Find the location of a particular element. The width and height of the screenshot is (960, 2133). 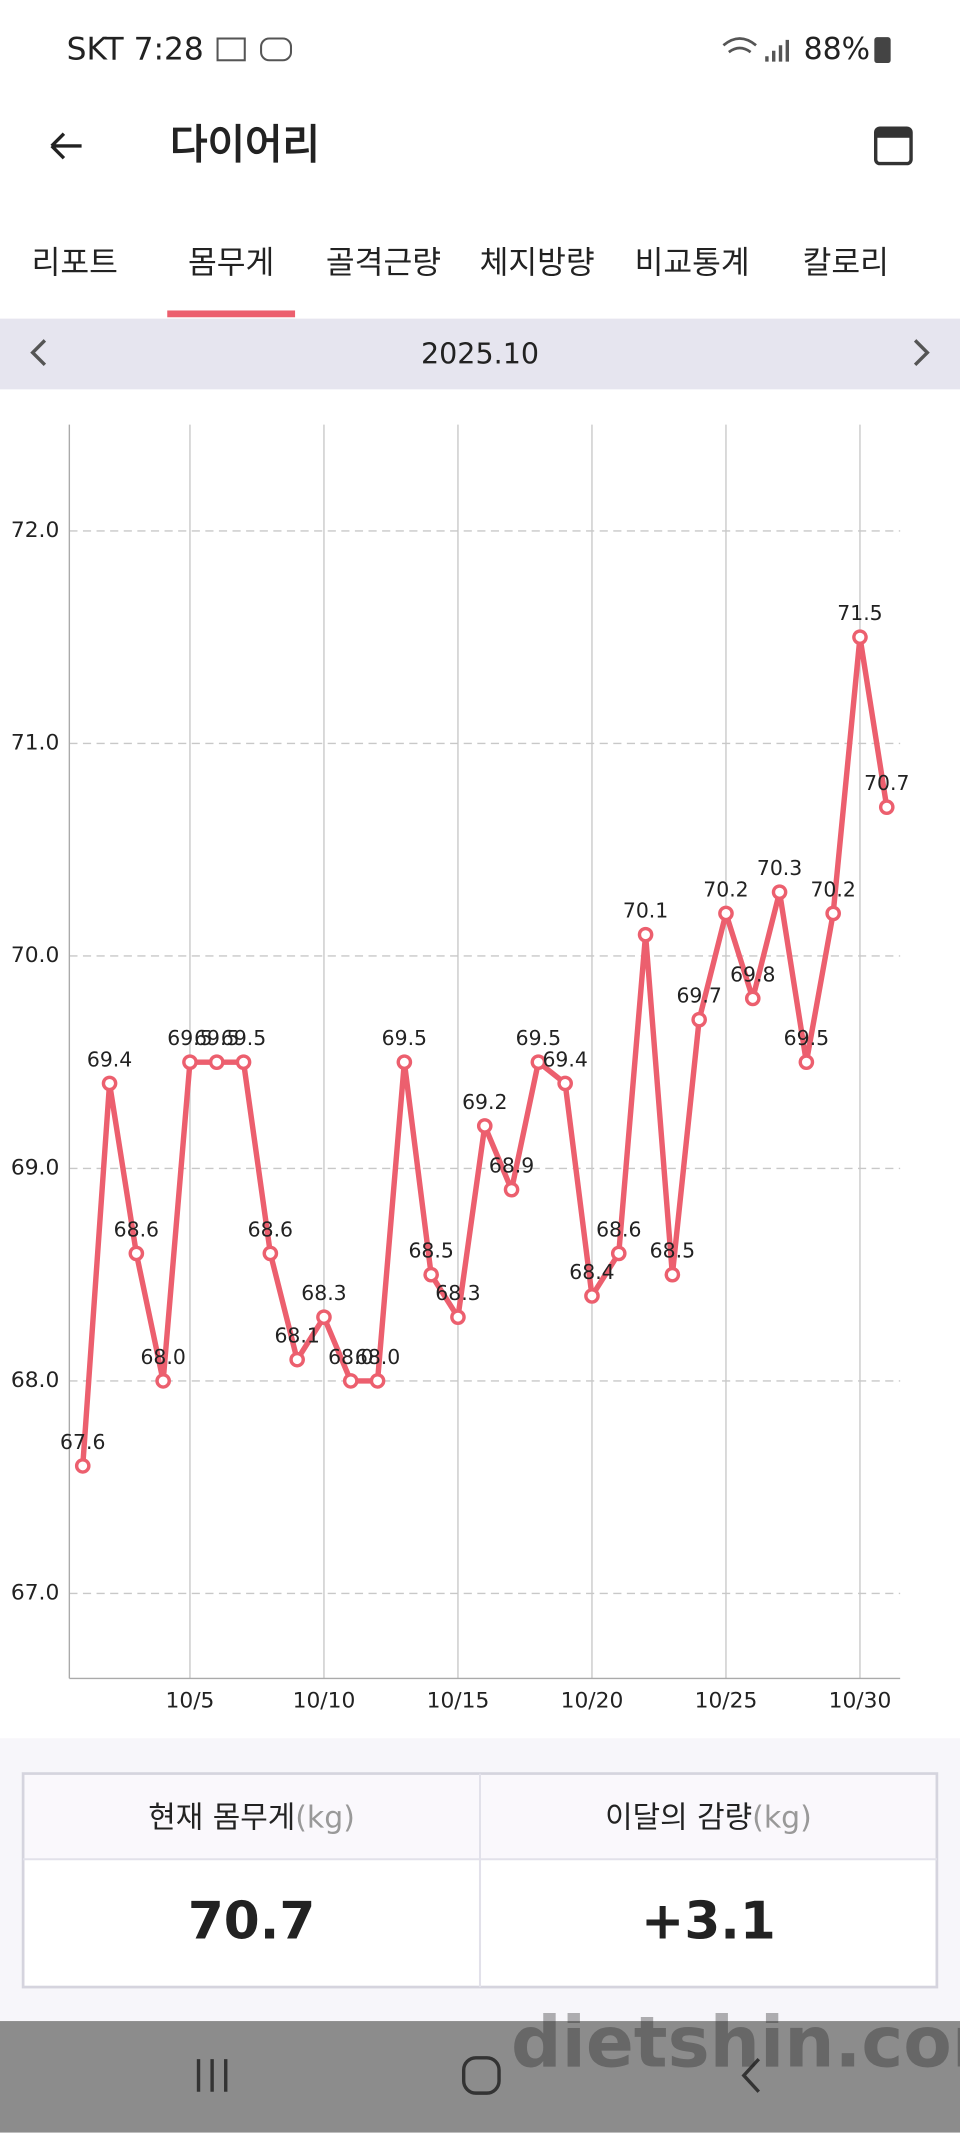

summary-header-cell: 이달의 감량(kg) is located at coordinates (708, 1817).